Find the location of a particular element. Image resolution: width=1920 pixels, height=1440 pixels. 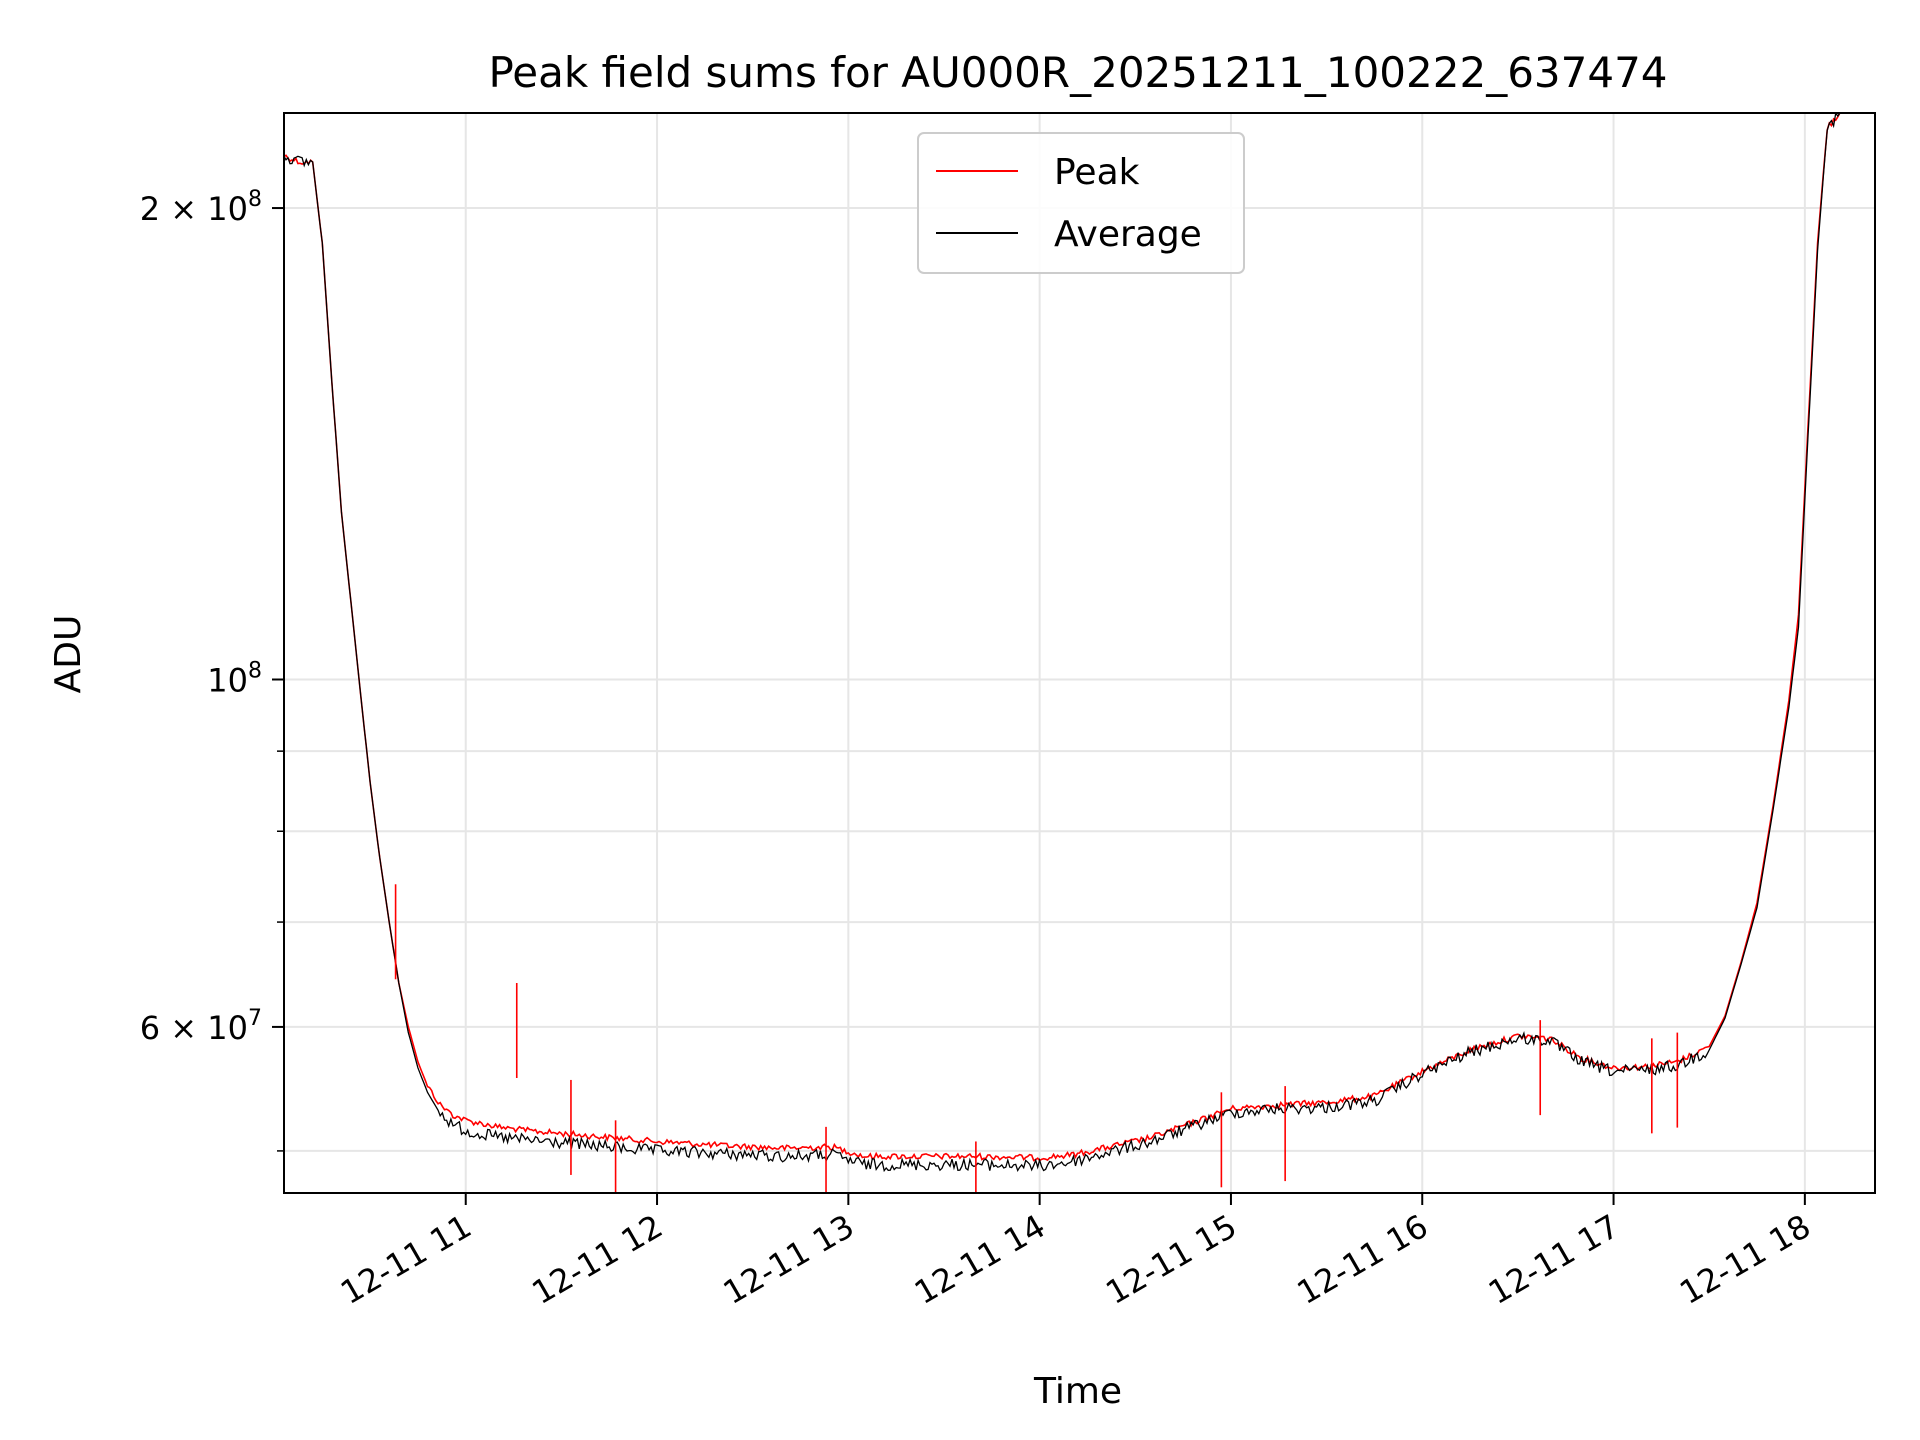

y-tick-base: 2 × 10 is located at coordinates (194, 209).